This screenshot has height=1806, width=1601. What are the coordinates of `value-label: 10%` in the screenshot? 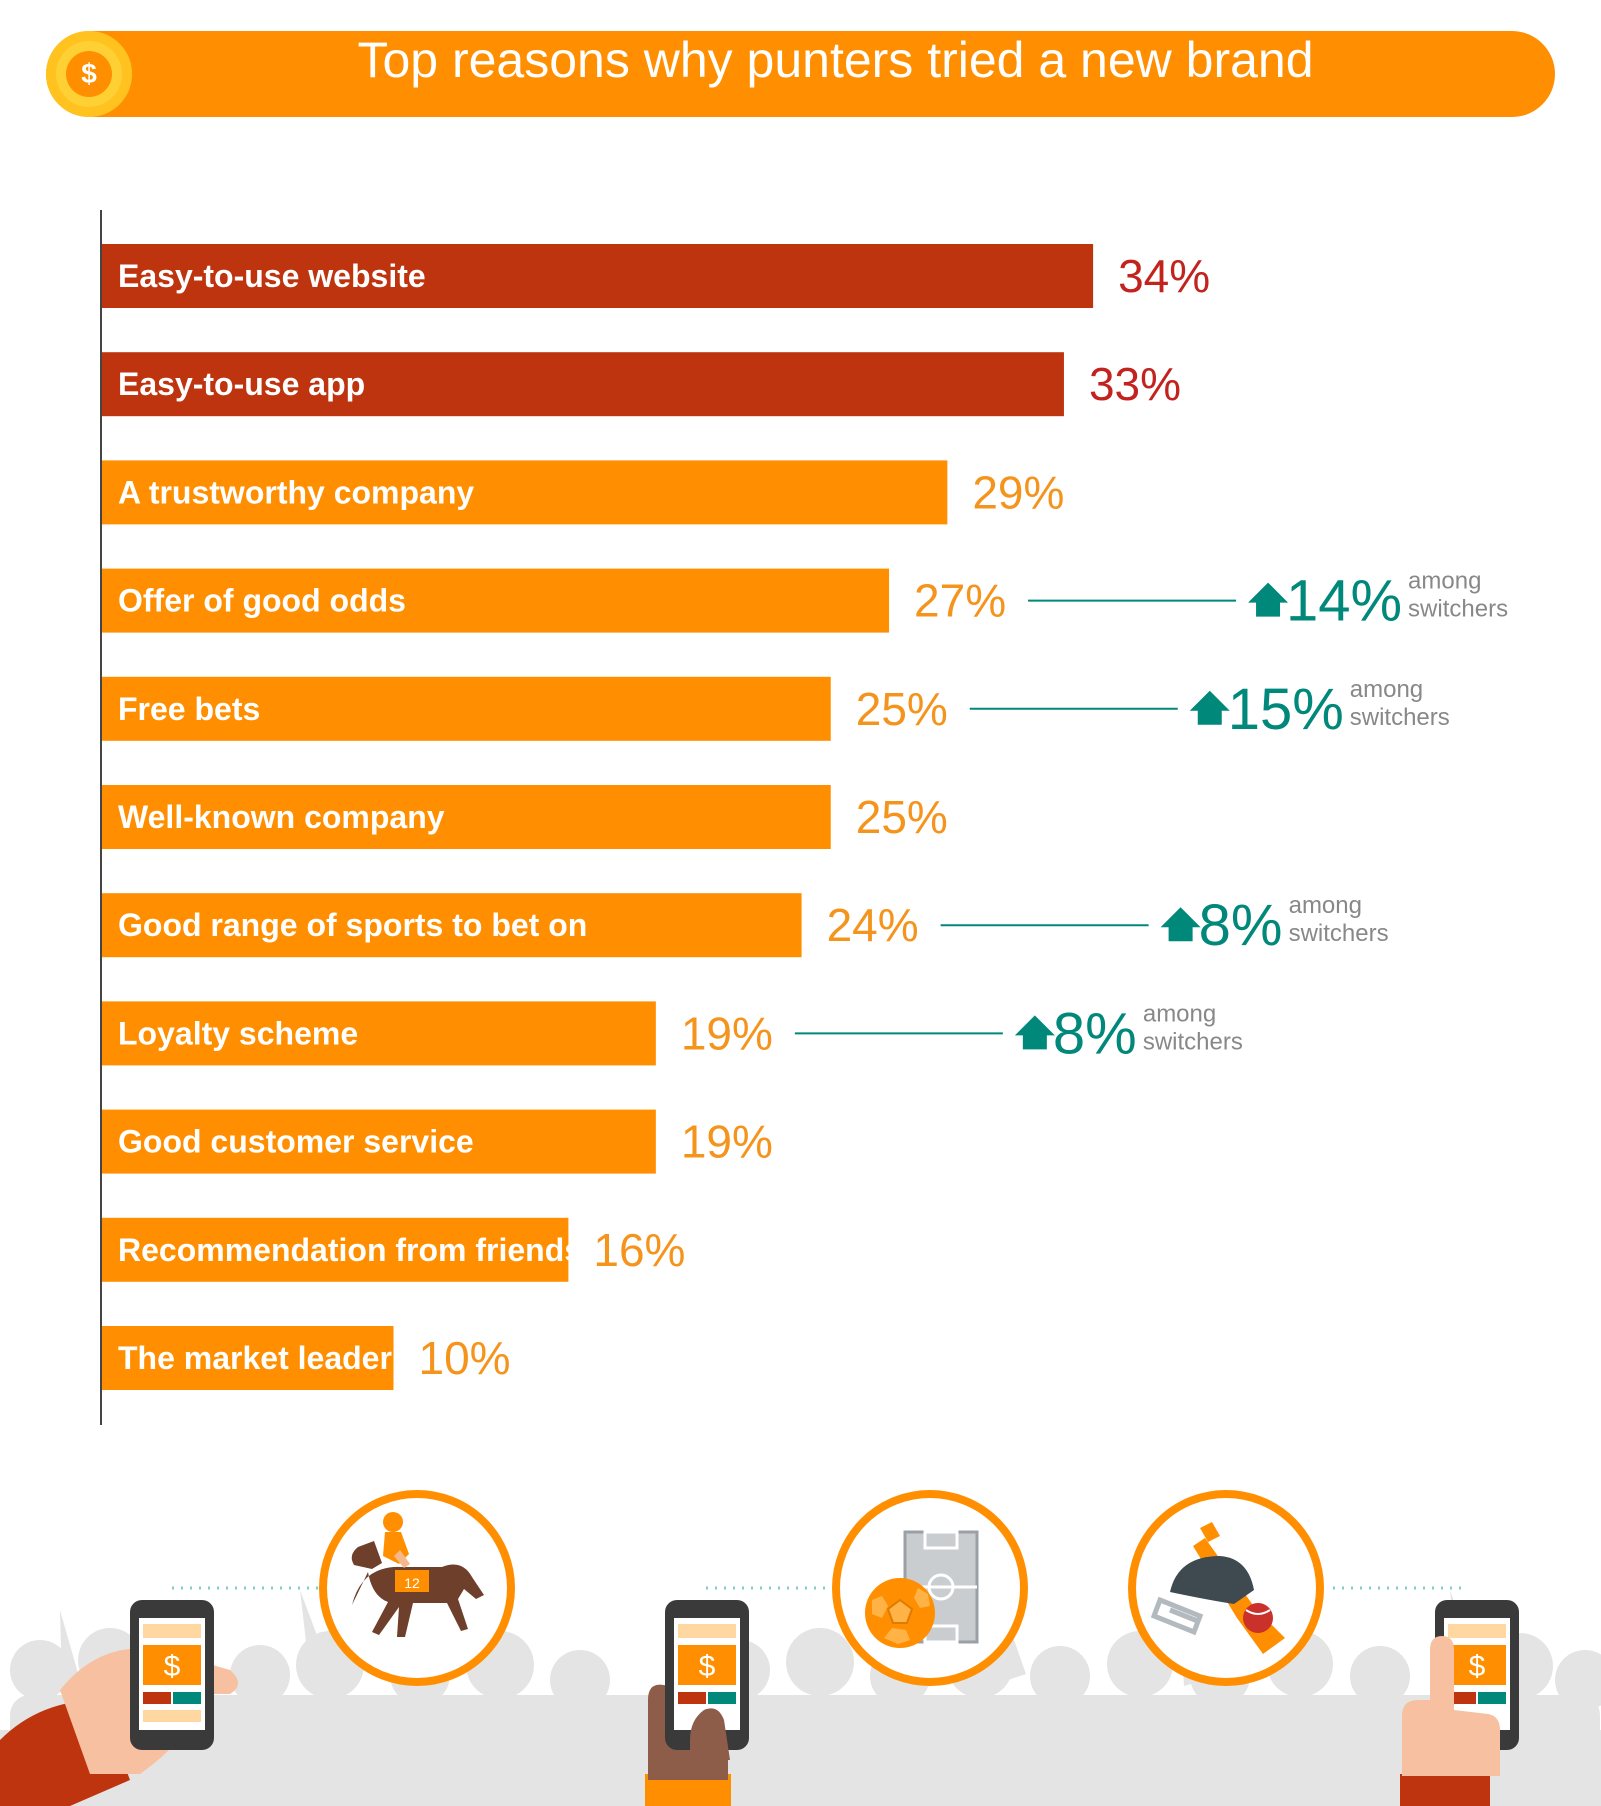 It's located at (465, 1358).